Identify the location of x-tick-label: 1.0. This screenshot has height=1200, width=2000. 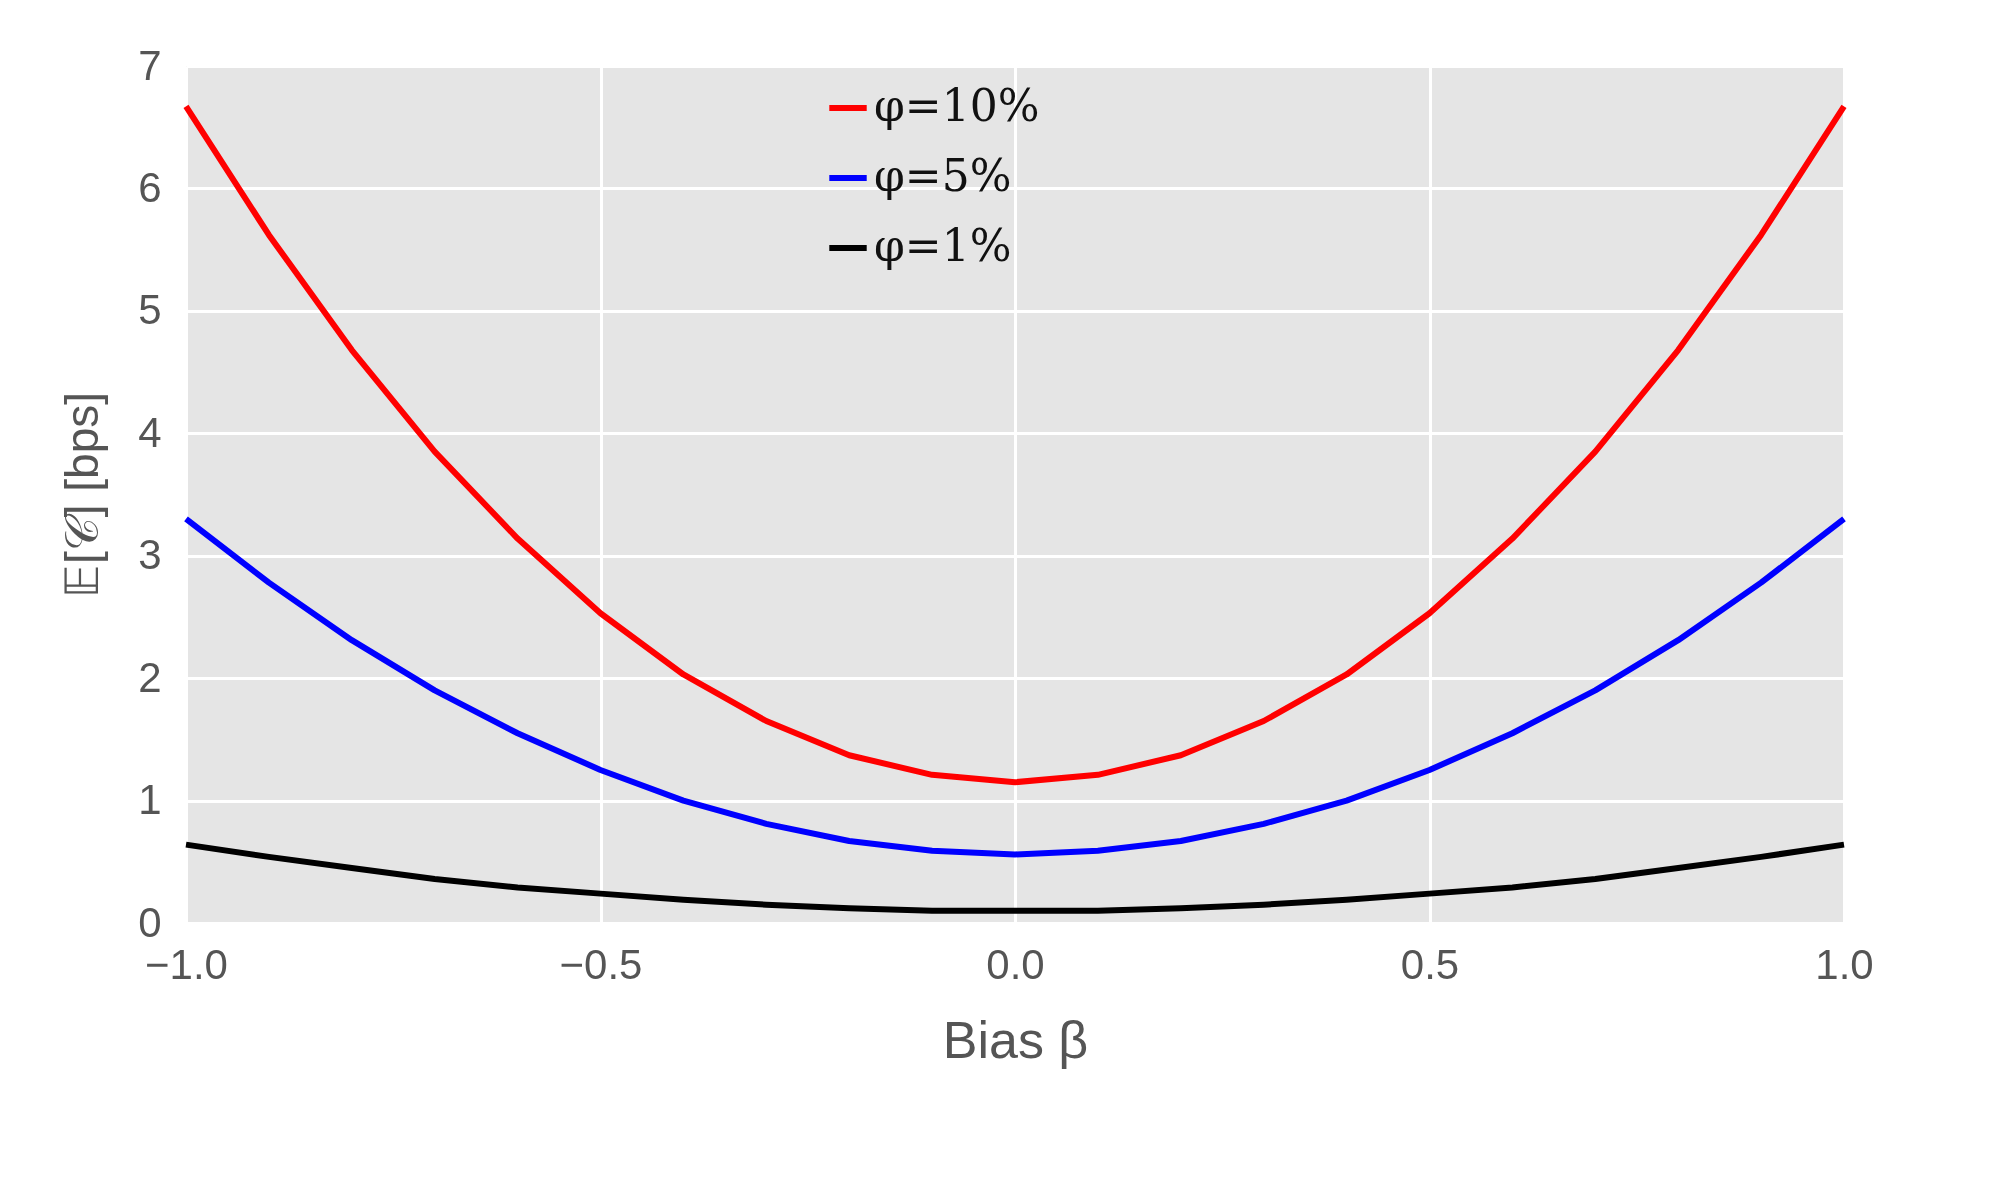
(1844, 964).